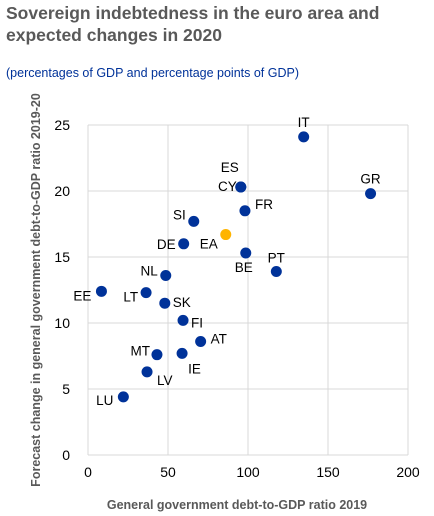 This screenshot has width=434, height=516. Describe the element at coordinates (140, 351) in the screenshot. I see `label-mt: MT` at that location.